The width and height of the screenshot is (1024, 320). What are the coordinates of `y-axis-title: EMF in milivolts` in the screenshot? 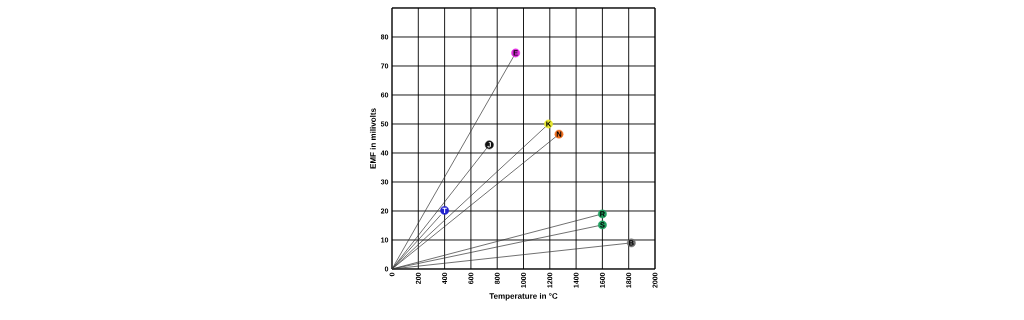 It's located at (372, 138).